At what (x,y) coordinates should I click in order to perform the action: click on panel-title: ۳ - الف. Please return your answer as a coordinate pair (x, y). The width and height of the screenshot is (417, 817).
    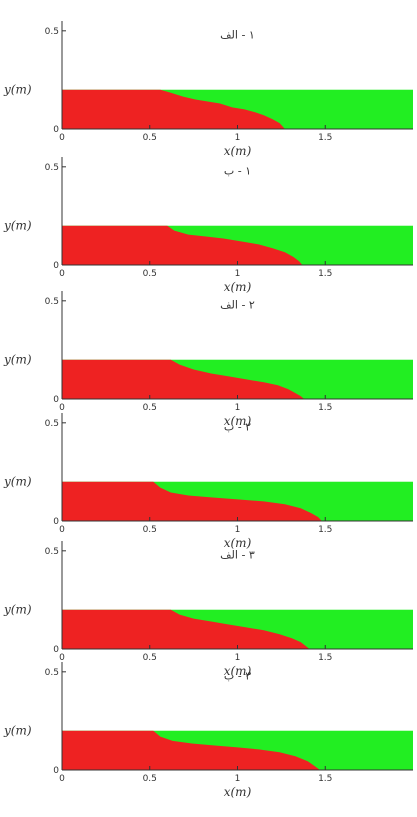
    Looking at the image, I should click on (237, 555).